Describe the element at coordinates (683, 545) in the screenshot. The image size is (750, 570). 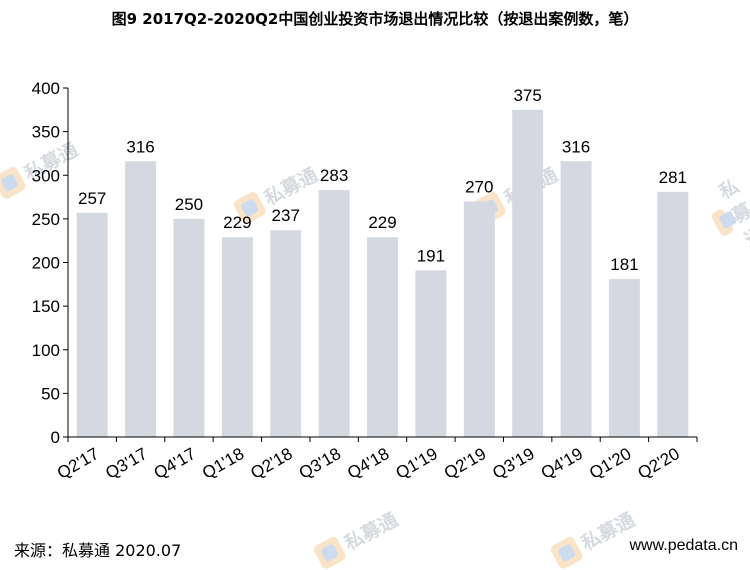
I see `website-url: www.pedata.cn` at that location.